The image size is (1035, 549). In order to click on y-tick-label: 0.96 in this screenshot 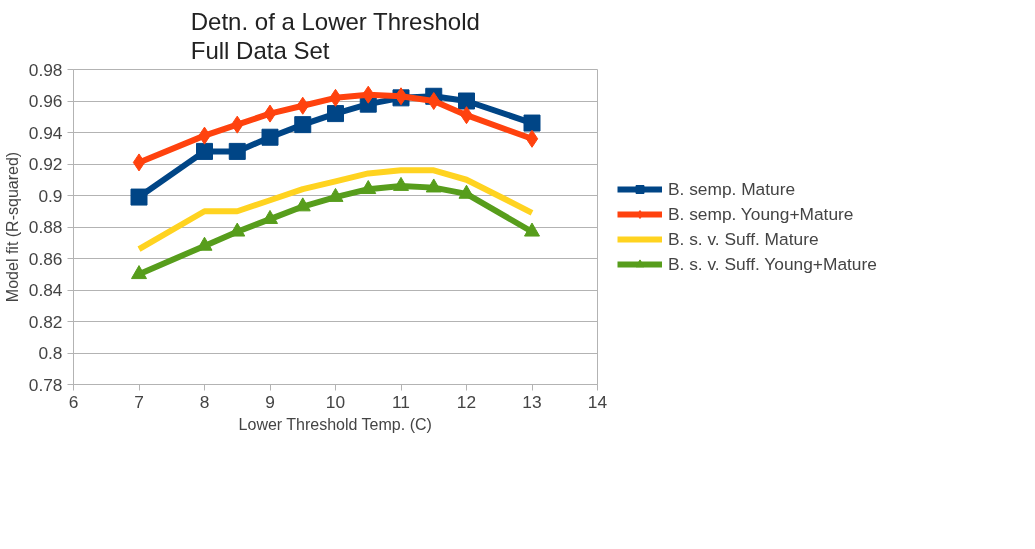, I will do `click(45, 101)`.